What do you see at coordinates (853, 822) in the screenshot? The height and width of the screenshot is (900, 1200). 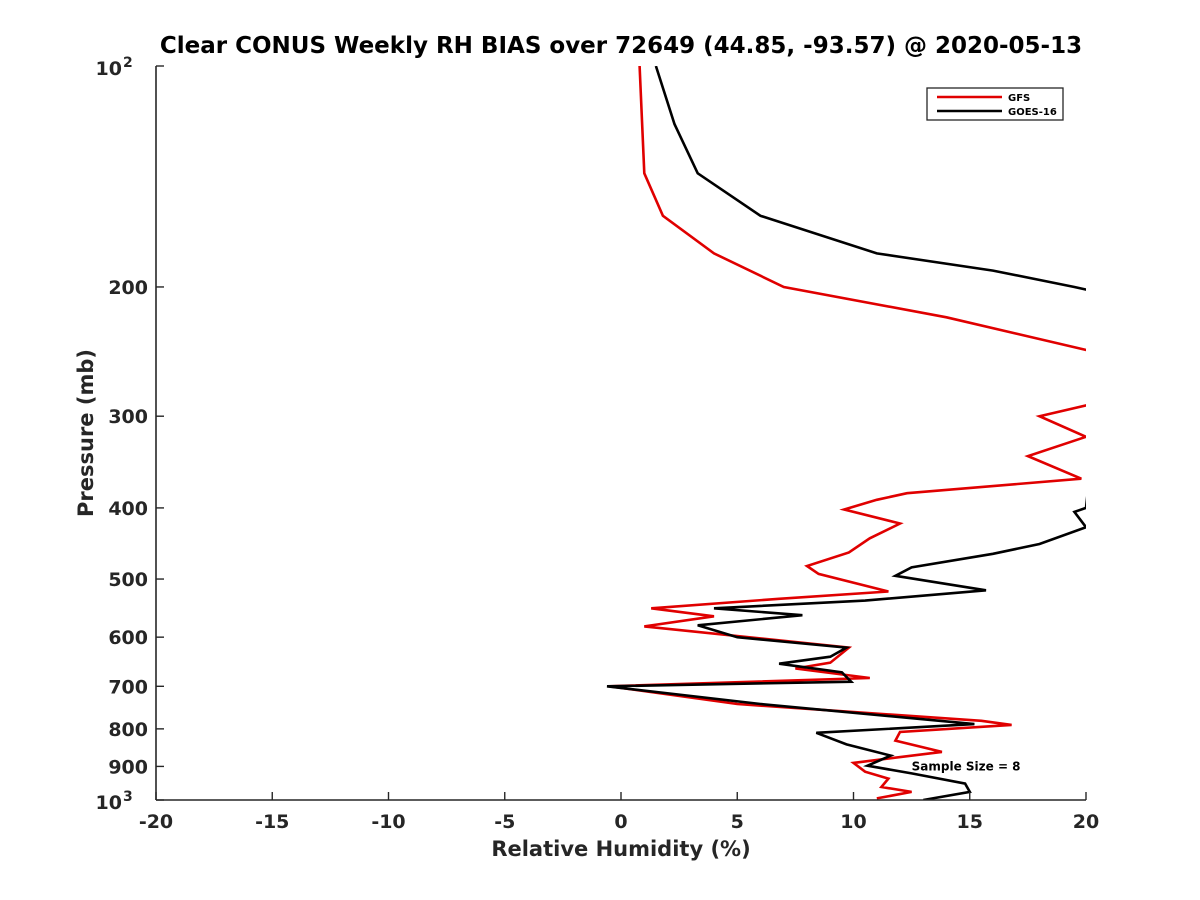 I see `x-tick-label: 10` at bounding box center [853, 822].